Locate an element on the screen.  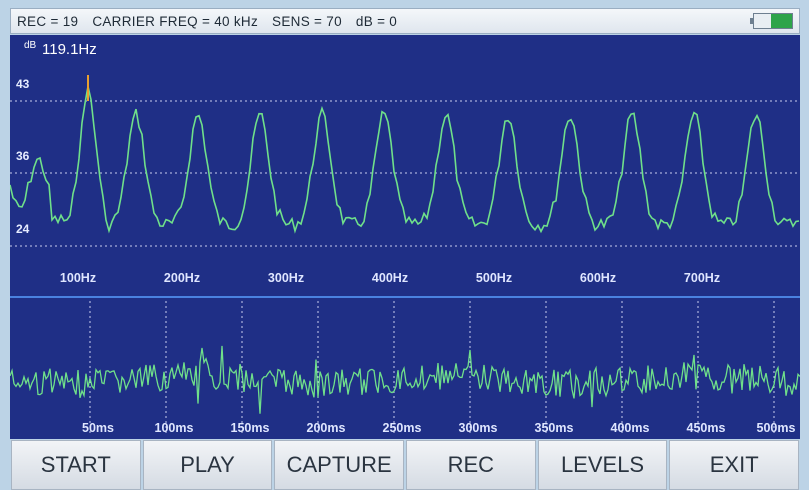
capture-button: CAPTURE is located at coordinates (339, 465).